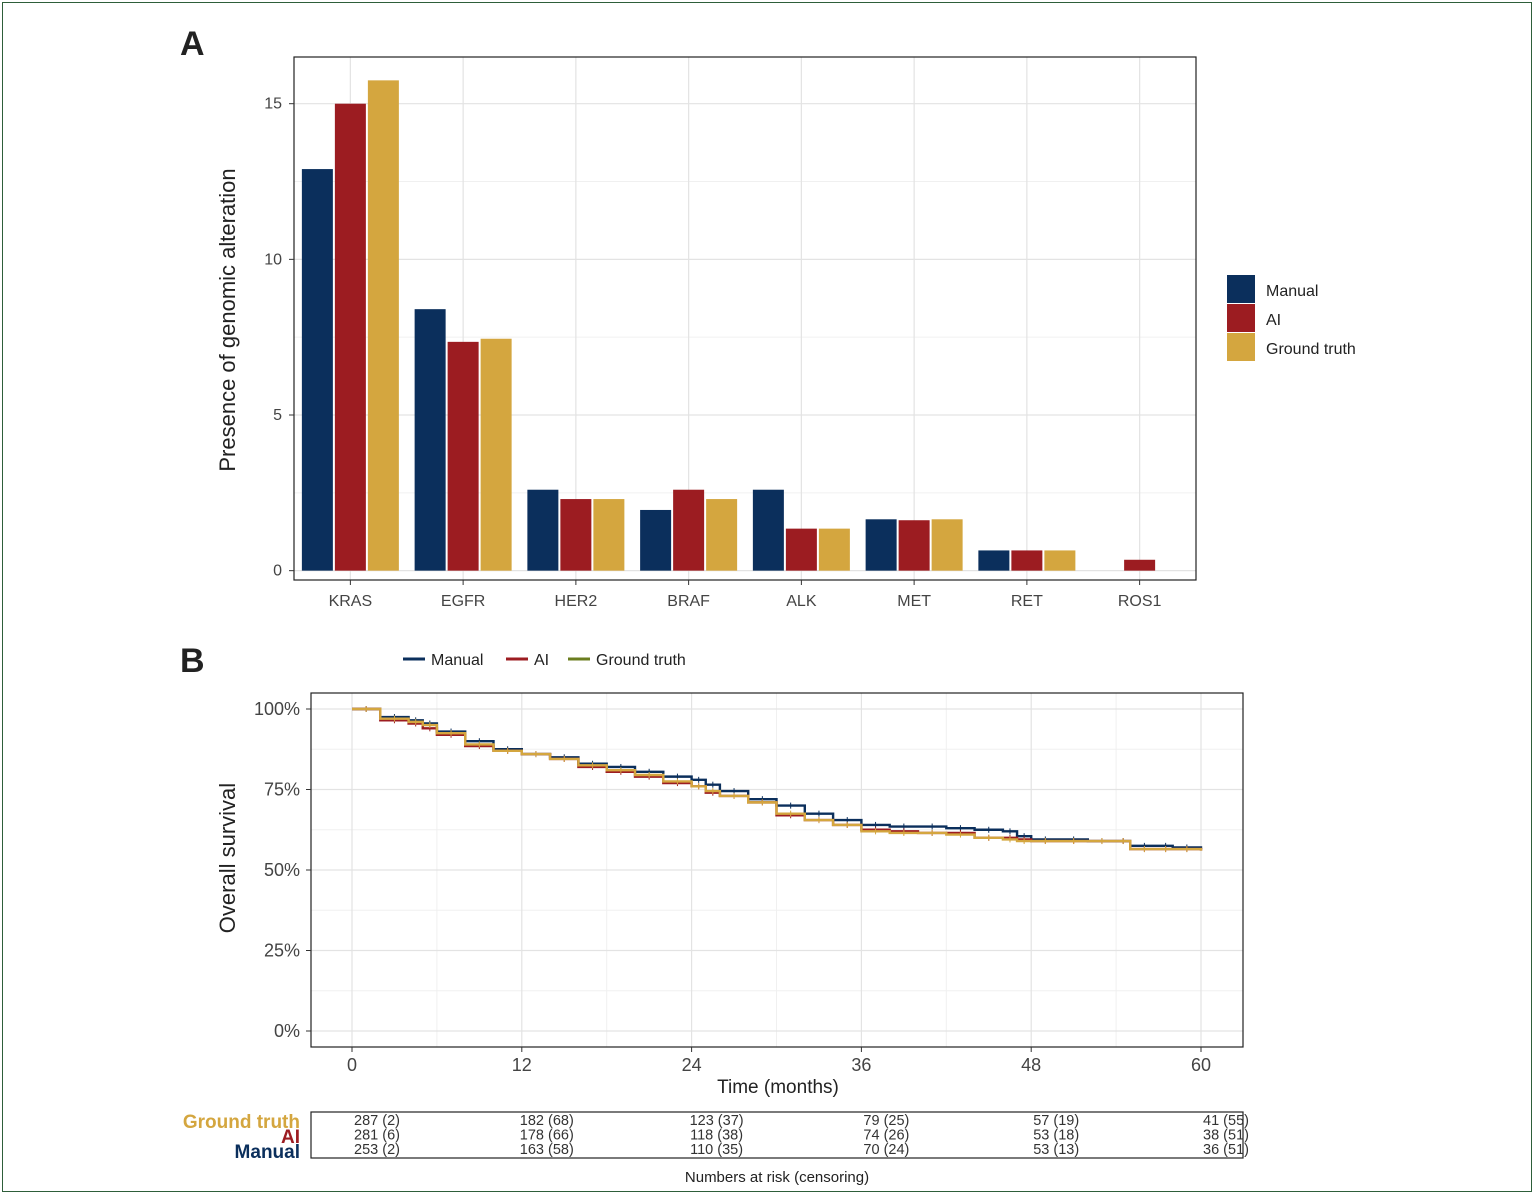  Describe the element at coordinates (1056, 1121) in the screenshot. I see `risk-cell-ground-truth: 57 (19)` at that location.